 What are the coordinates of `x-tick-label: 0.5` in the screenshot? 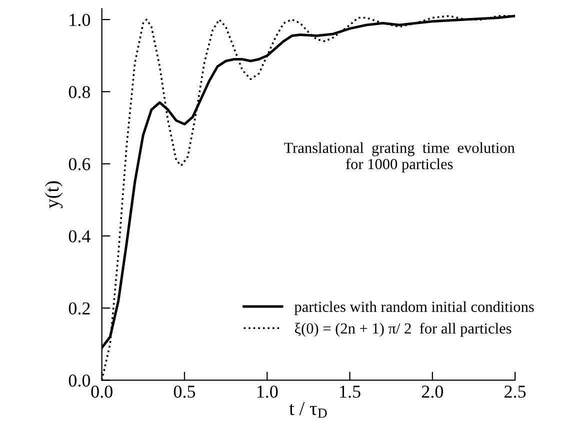 It's located at (185, 392).